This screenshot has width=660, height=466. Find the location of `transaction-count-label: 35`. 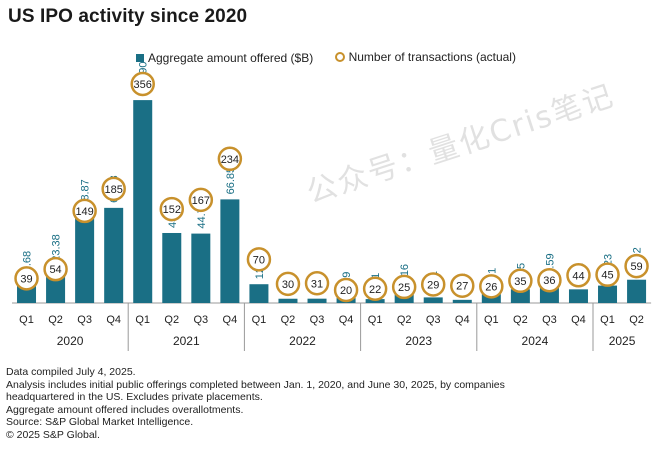

transaction-count-label: 35 is located at coordinates (520, 282).